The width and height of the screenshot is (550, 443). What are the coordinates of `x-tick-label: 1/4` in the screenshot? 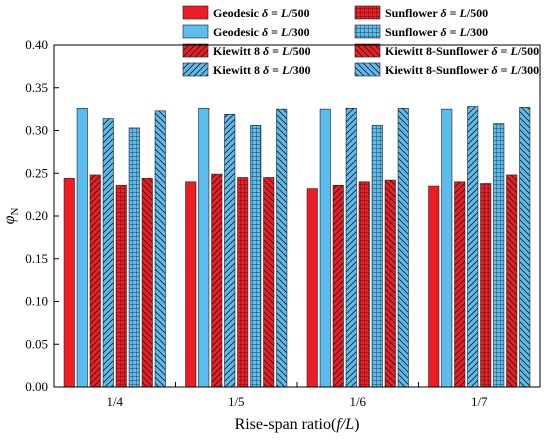 It's located at (114, 401).